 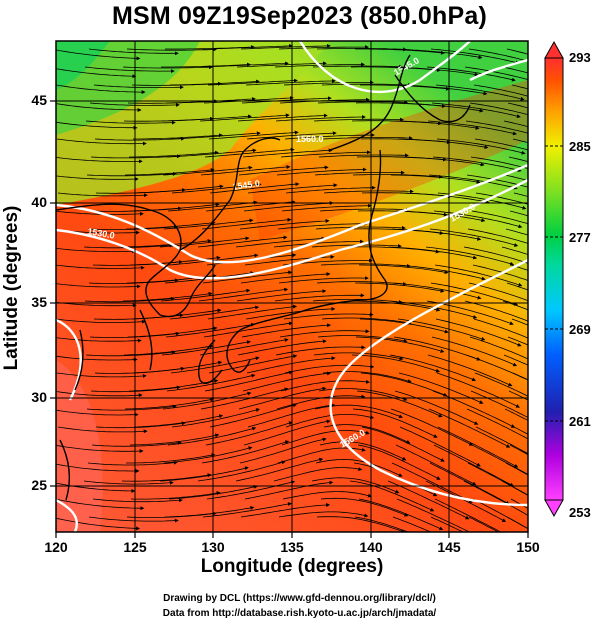 What do you see at coordinates (292, 566) in the screenshot?
I see `x-axis-label: Longitude (degrees)` at bounding box center [292, 566].